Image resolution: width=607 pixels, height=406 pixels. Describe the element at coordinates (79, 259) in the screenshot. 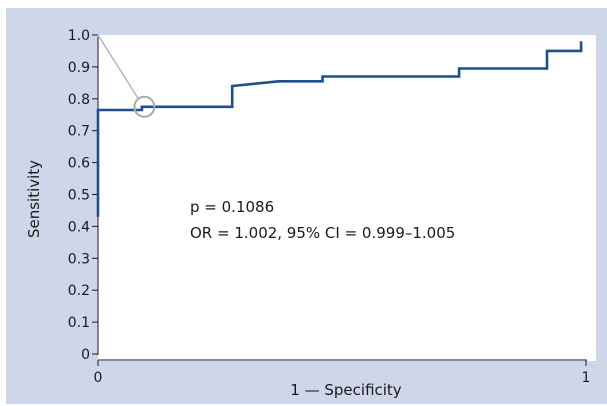

I see `y-tick-label: 0.3` at that location.